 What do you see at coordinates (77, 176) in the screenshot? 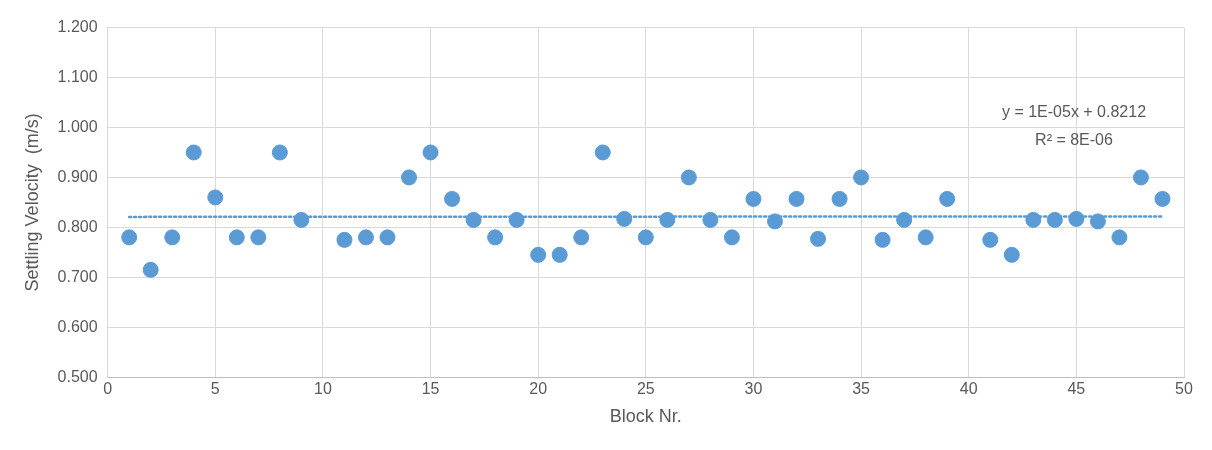
I see `y-tick-label: 0.900` at bounding box center [77, 176].